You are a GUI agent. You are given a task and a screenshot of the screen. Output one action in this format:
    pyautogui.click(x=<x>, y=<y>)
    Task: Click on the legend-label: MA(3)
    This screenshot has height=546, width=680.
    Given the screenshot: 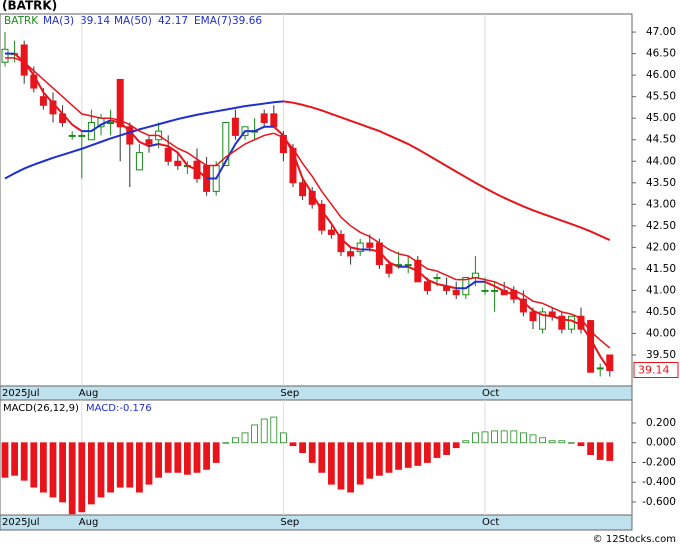 What is the action you would take?
    pyautogui.click(x=58, y=21)
    